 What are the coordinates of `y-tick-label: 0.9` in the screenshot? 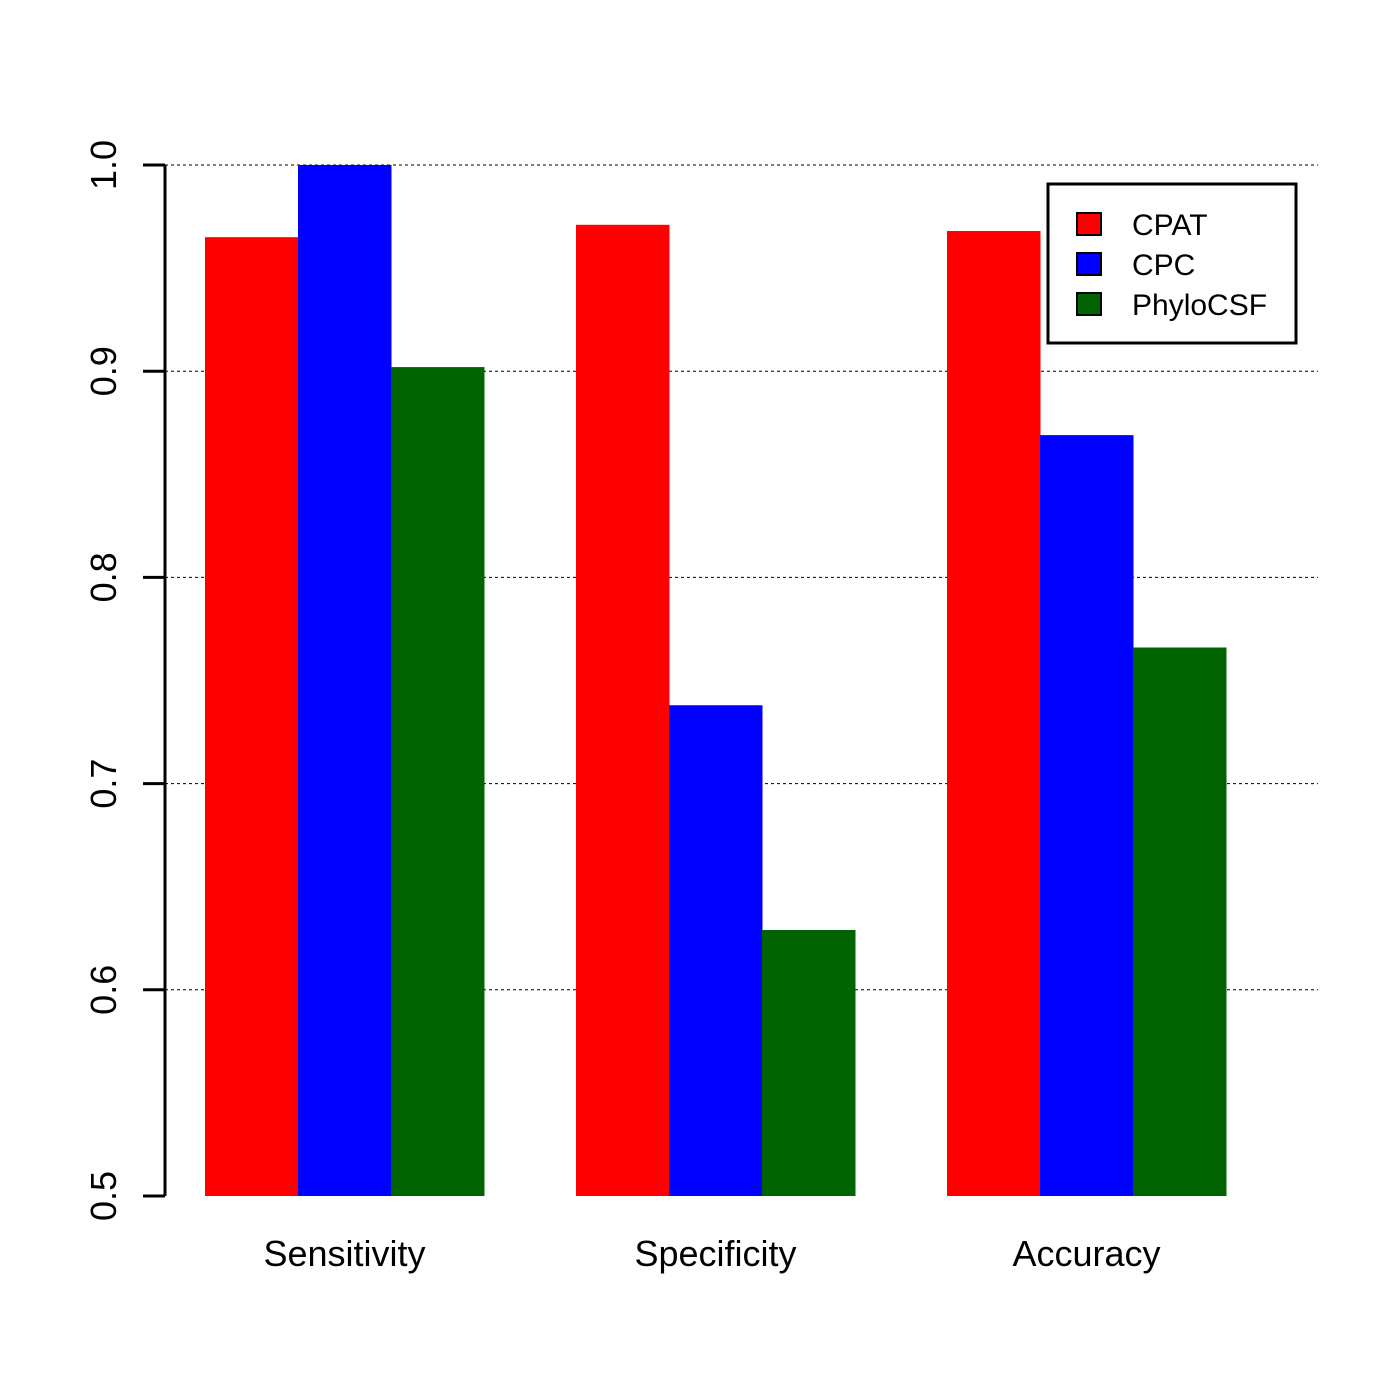 It's located at (103, 371).